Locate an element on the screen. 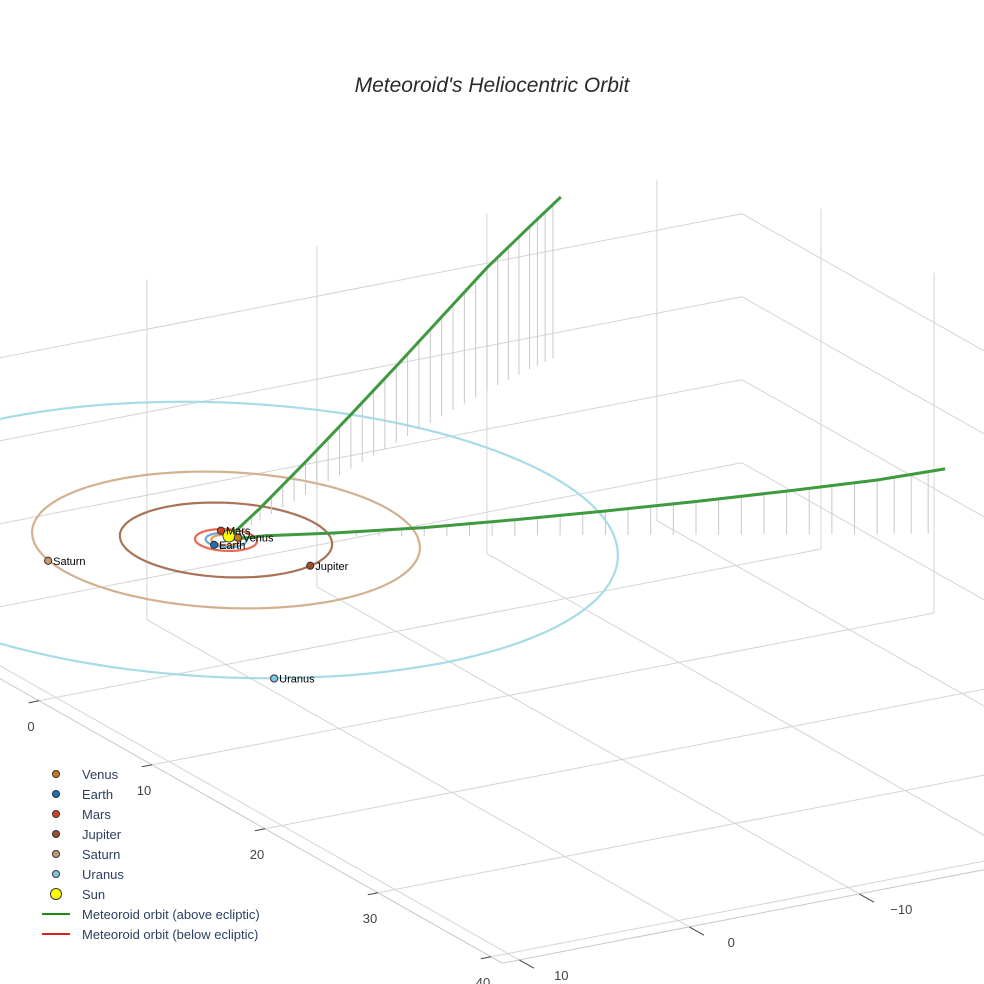 This screenshot has height=984, width=984. x-tick-label: 40 is located at coordinates (483, 979).